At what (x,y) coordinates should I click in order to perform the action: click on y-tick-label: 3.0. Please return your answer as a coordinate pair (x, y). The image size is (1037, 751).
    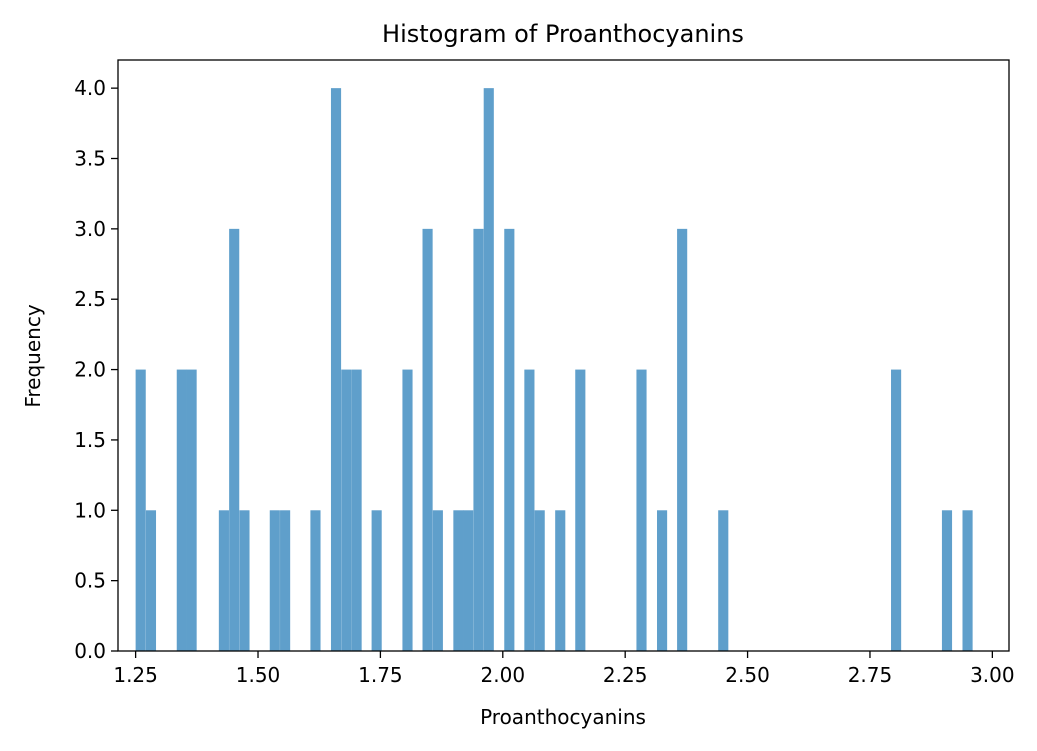
    Looking at the image, I should click on (90, 229).